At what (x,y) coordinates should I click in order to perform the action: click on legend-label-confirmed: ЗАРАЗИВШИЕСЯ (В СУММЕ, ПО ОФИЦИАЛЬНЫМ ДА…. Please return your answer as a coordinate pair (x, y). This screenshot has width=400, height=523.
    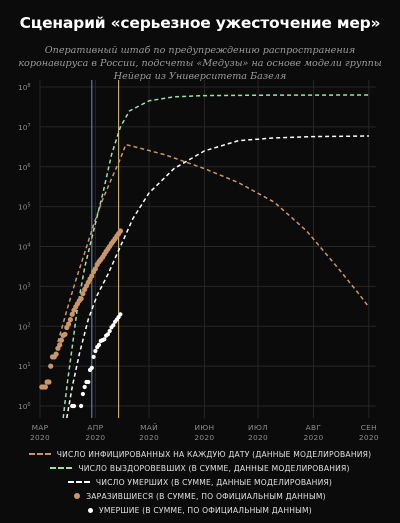
    Looking at the image, I should click on (206, 496).